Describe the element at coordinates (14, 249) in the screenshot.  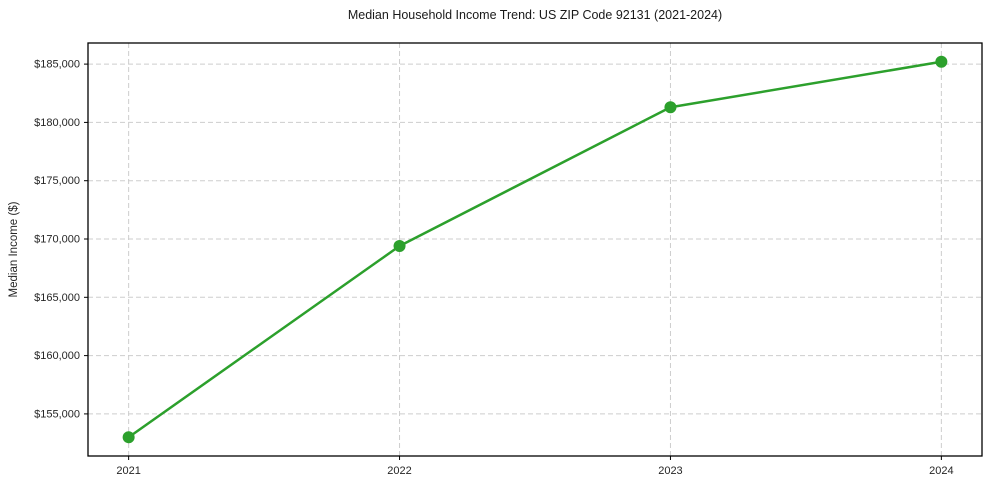
I see `y-axis-label: Median Income ($)` at that location.